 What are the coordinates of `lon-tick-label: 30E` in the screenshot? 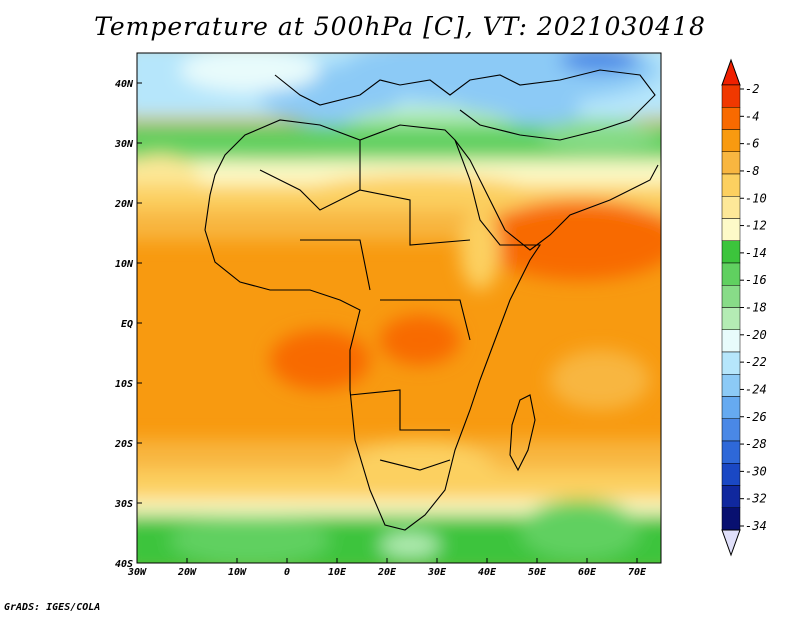 It's located at (437, 572).